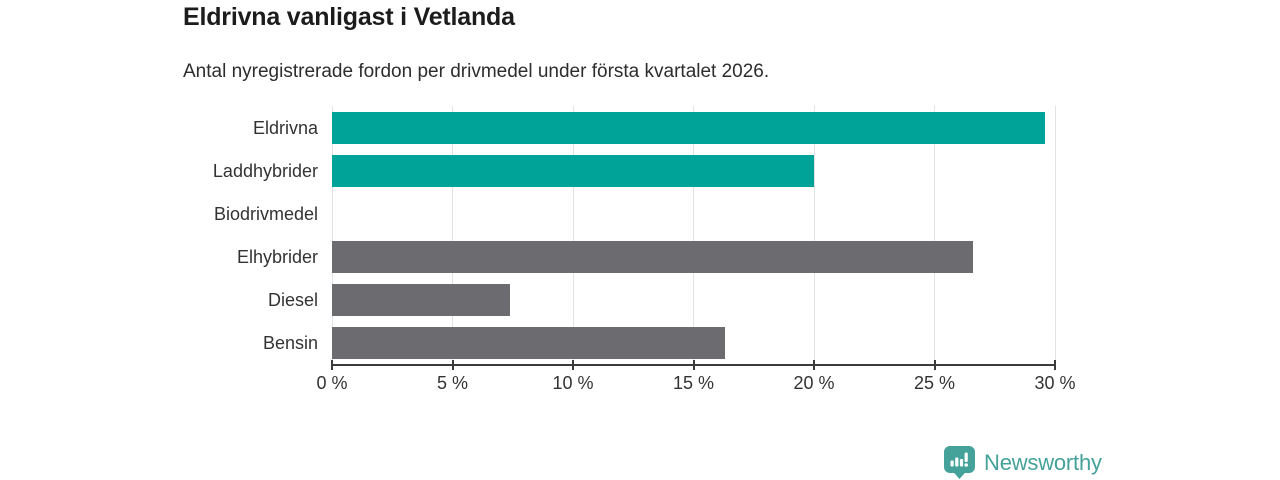 This screenshot has width=1280, height=480. What do you see at coordinates (292, 300) in the screenshot?
I see `category-label-diesel: Diesel` at bounding box center [292, 300].